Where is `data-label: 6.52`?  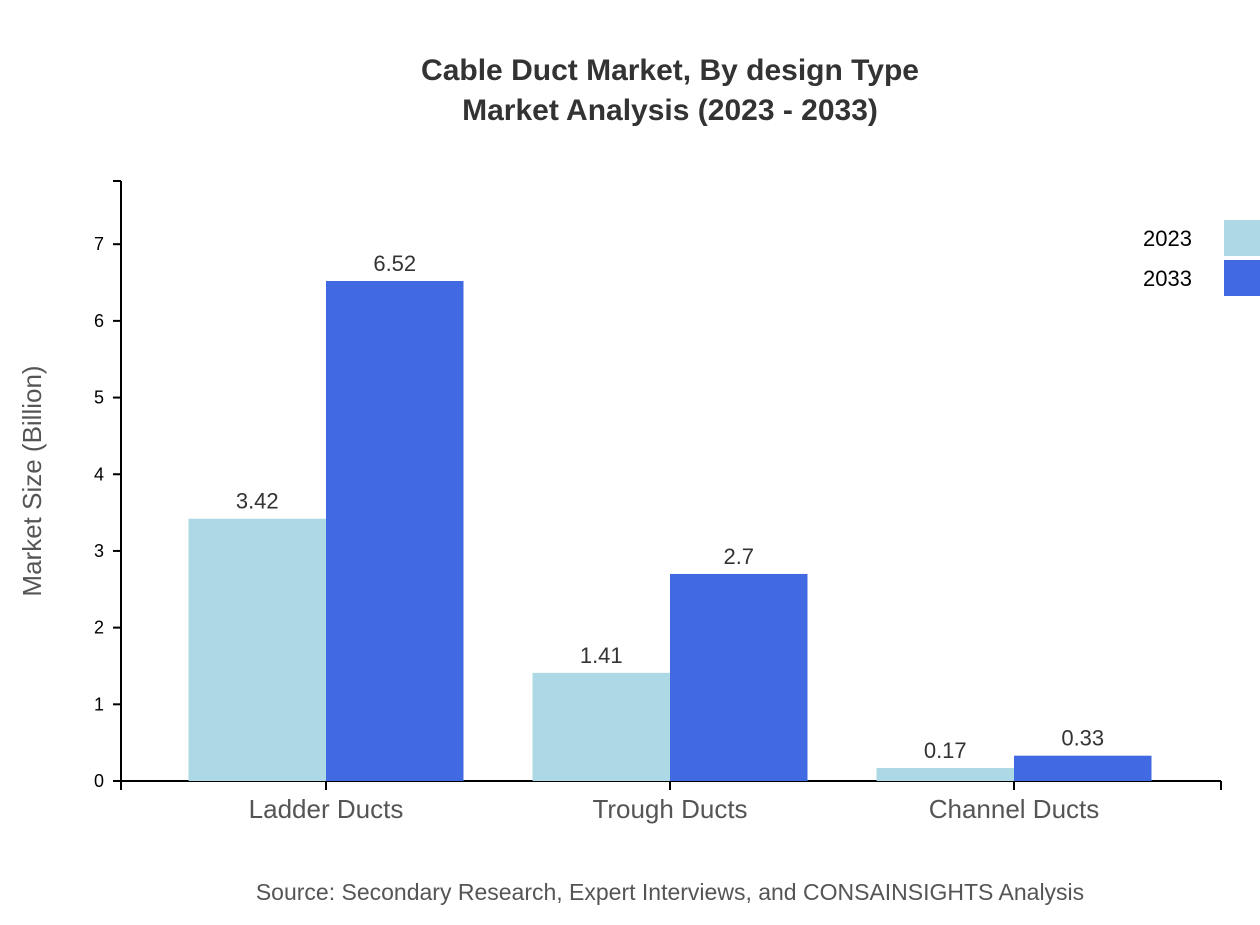
data-label: 6.52 is located at coordinates (394, 263).